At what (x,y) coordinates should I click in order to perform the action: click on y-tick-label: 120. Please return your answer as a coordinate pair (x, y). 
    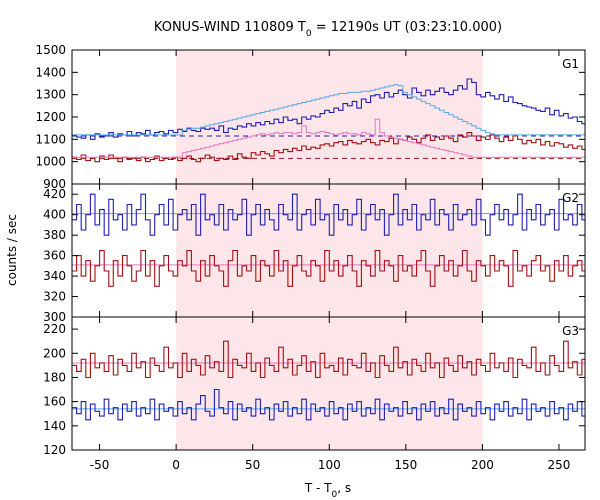
    Looking at the image, I should click on (54, 450).